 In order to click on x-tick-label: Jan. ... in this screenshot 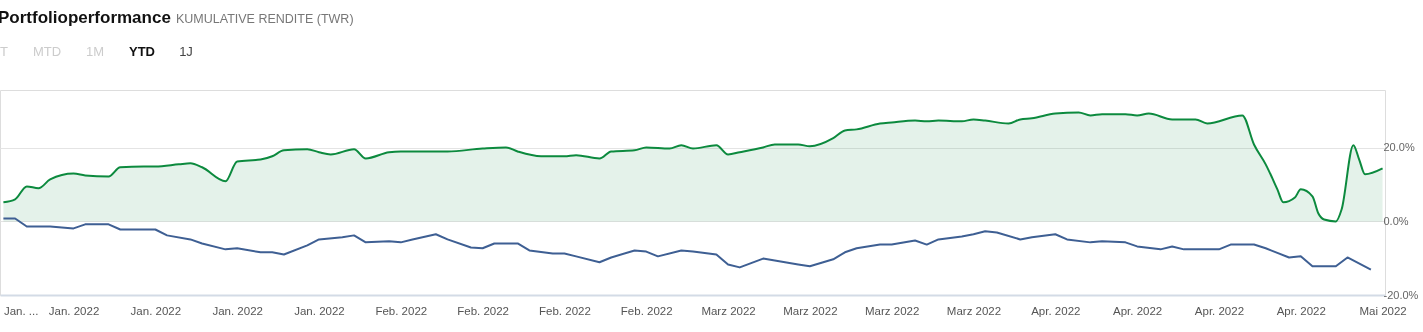, I will do `click(21, 310)`.